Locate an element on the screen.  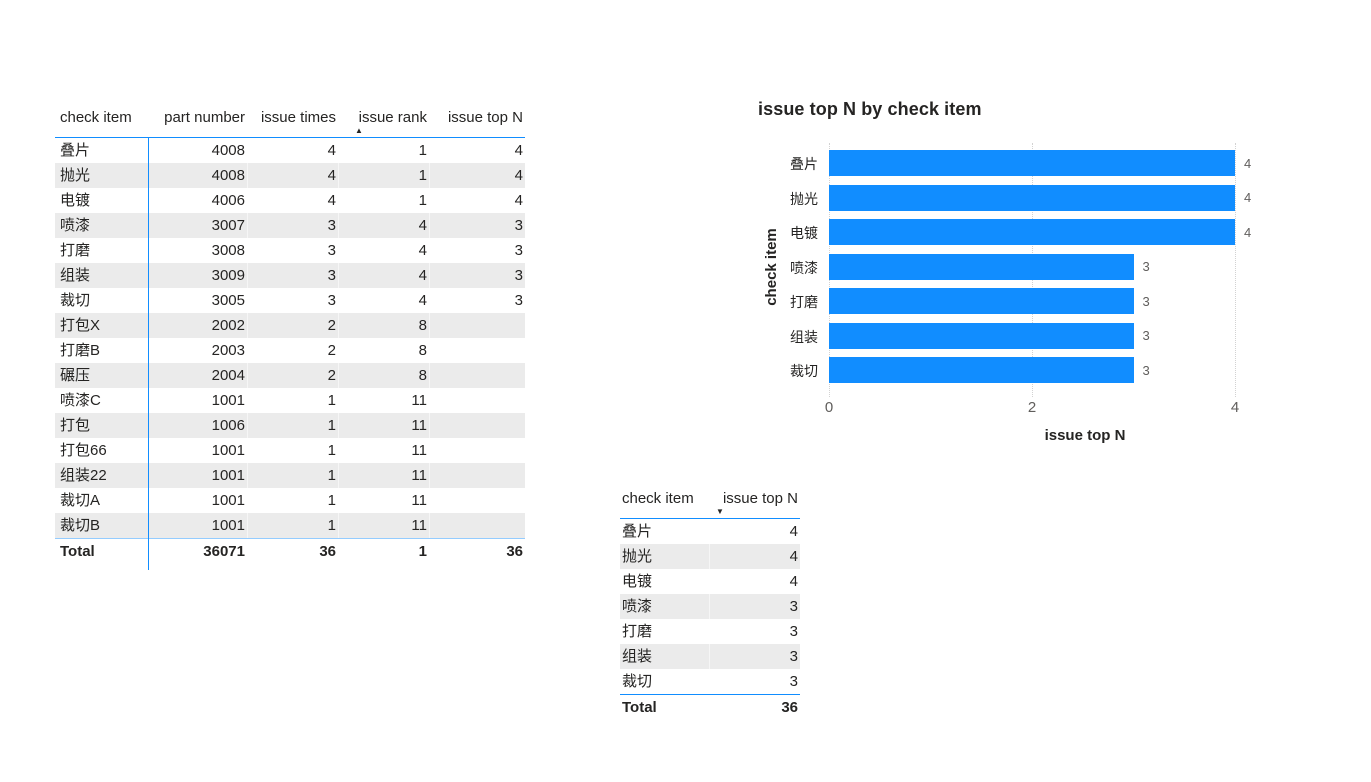
cell-value: 3009 is located at coordinates (197, 275).